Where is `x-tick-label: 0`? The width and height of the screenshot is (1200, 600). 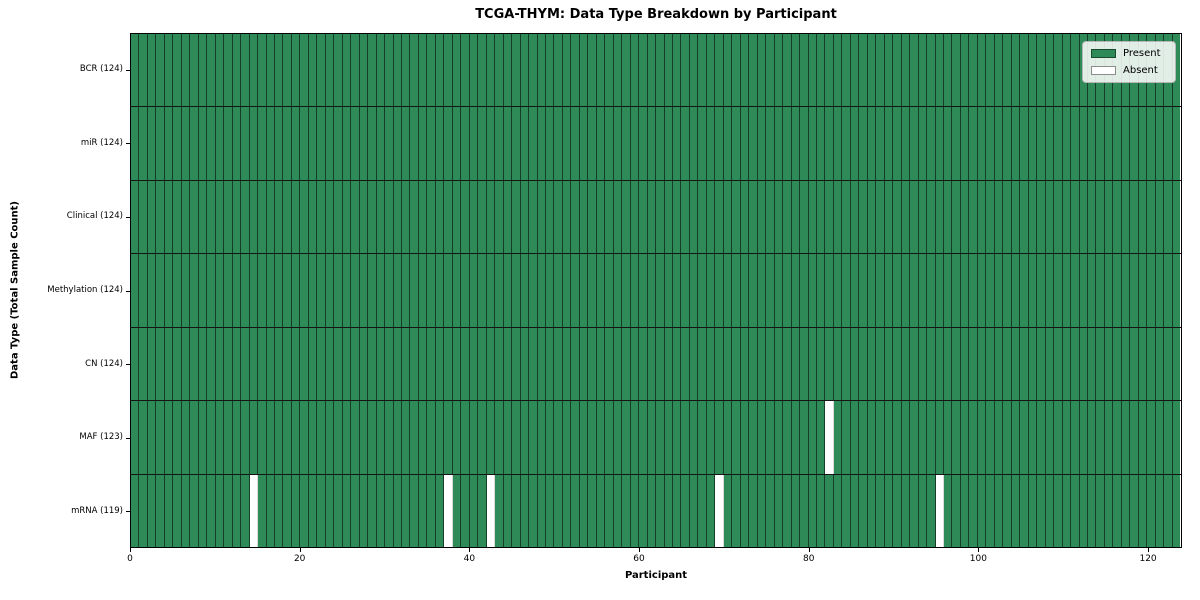 x-tick-label: 0 is located at coordinates (130, 559).